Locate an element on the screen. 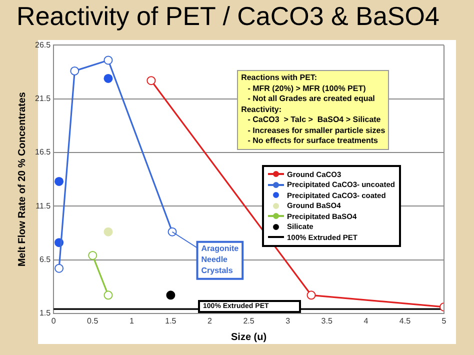 The width and height of the screenshot is (474, 355). x-tick-label: 4 is located at coordinates (366, 321).